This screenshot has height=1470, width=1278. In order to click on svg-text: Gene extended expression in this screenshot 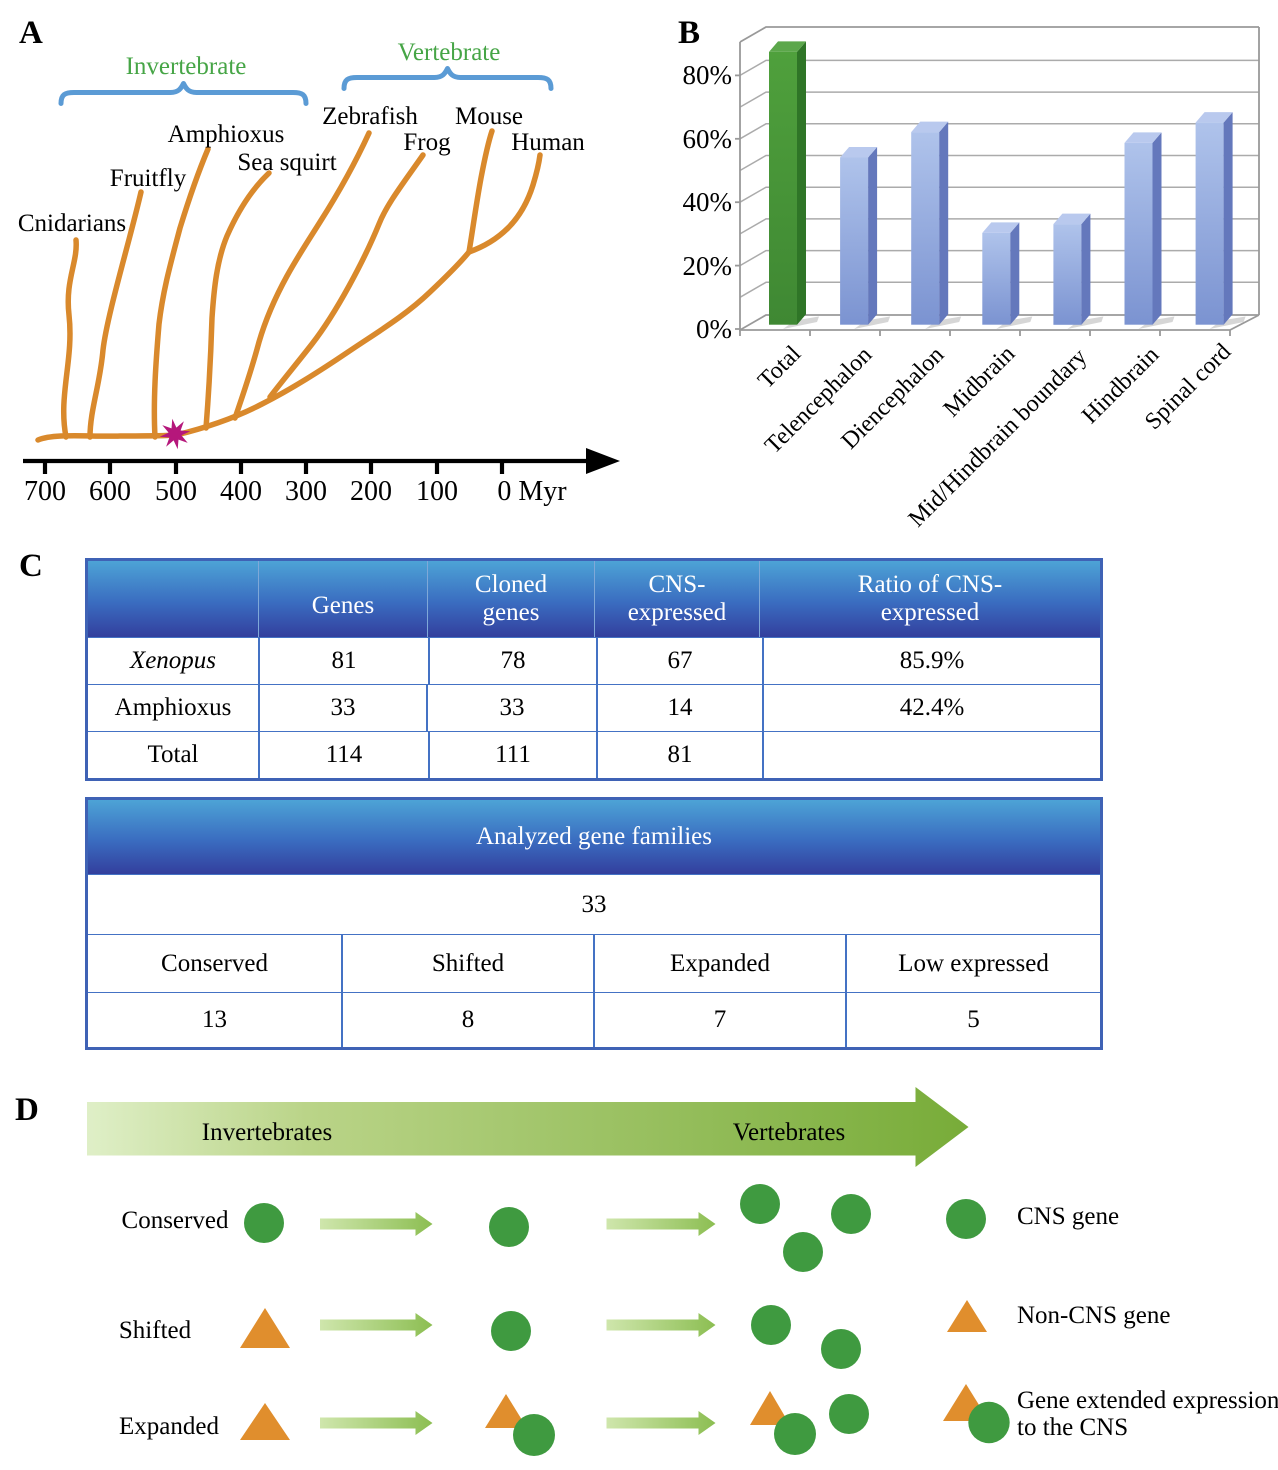, I will do `click(1147, 1400)`.